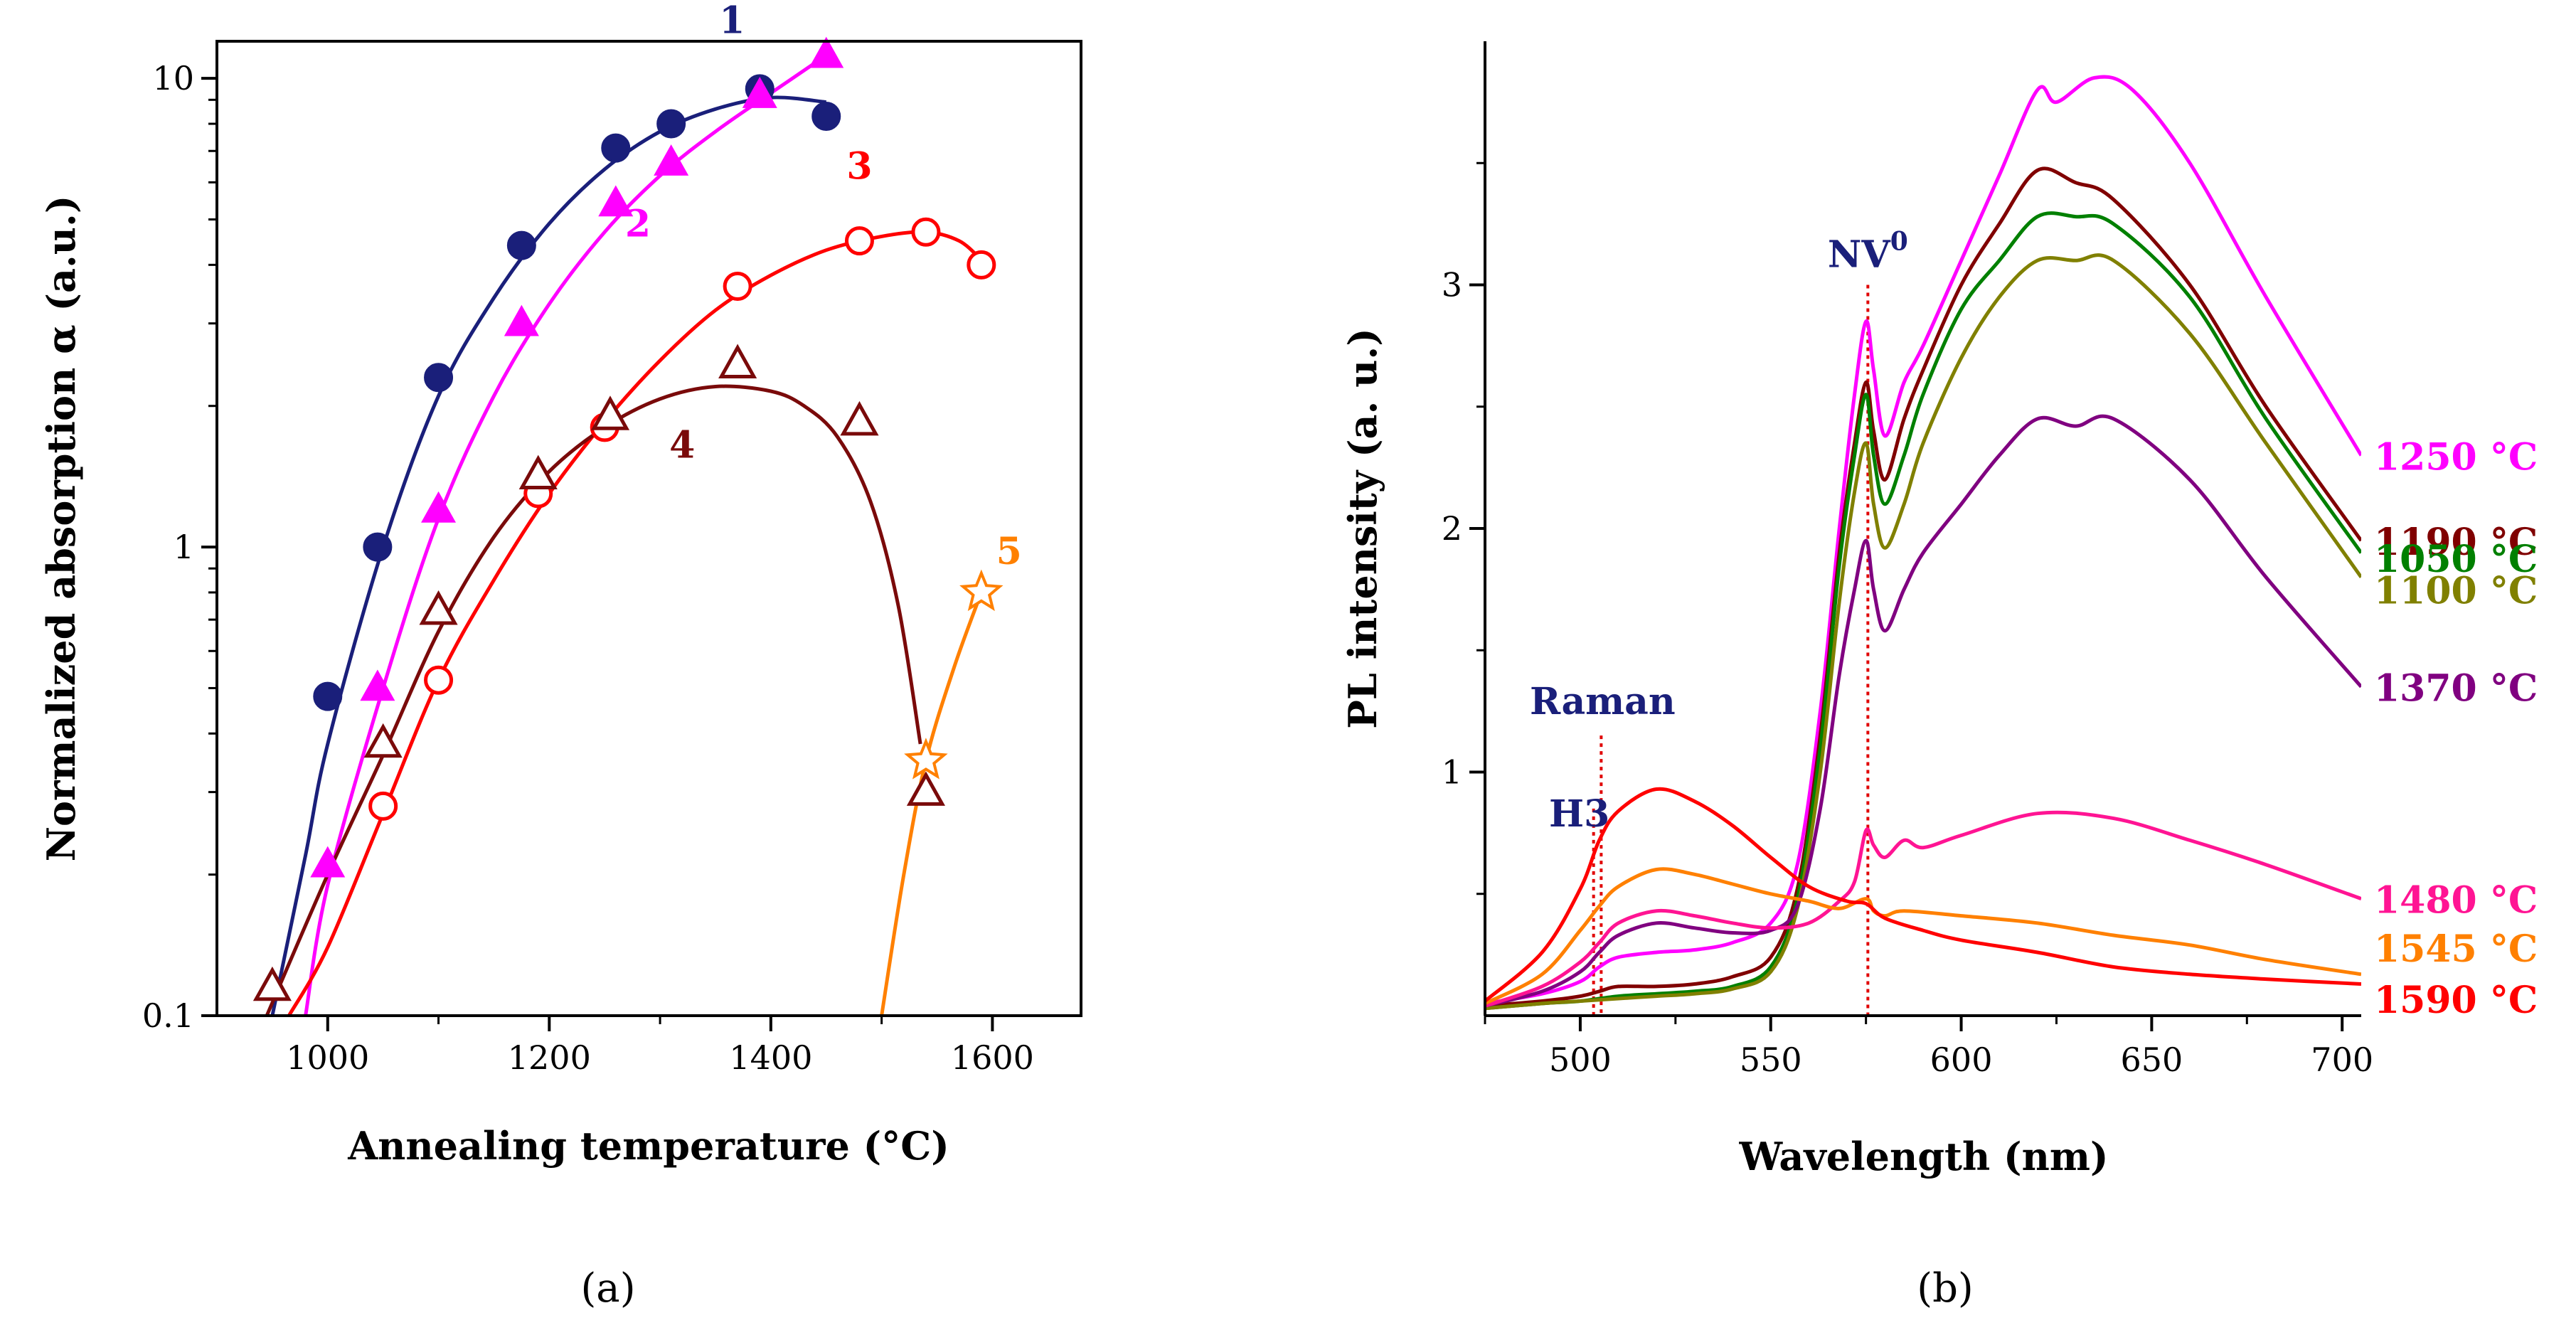 This screenshot has width=2576, height=1340. What do you see at coordinates (2342, 1060) in the screenshot?
I see `panel-b-xtick-label: 700` at bounding box center [2342, 1060].